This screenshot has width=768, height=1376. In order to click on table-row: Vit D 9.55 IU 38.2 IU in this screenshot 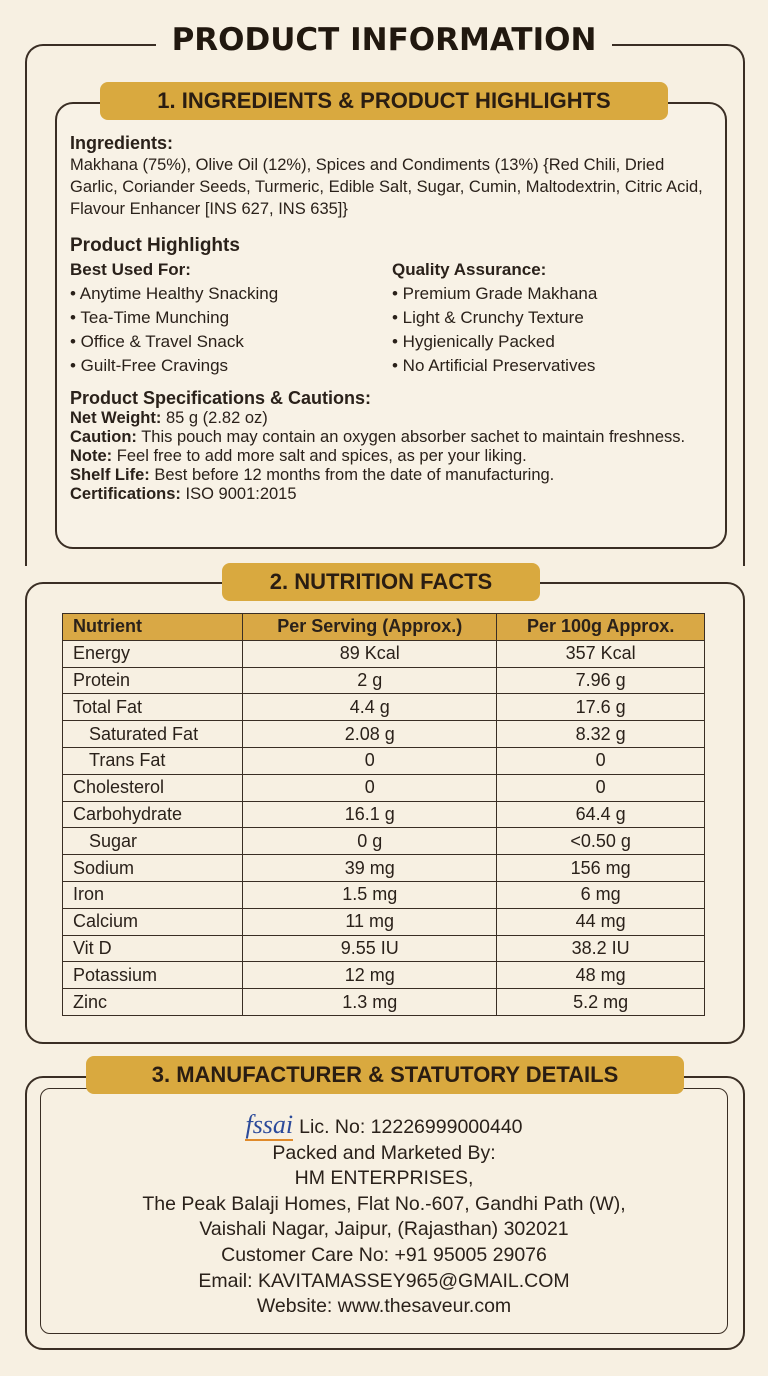, I will do `click(383, 948)`.